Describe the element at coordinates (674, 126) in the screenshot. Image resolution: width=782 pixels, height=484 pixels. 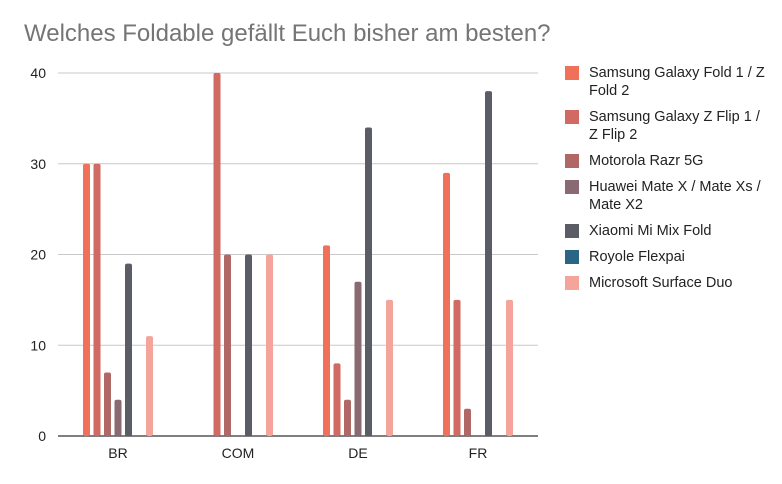
I see `legend-label: Samsung Galaxy Z Flip 1 / Z Flip 2` at that location.